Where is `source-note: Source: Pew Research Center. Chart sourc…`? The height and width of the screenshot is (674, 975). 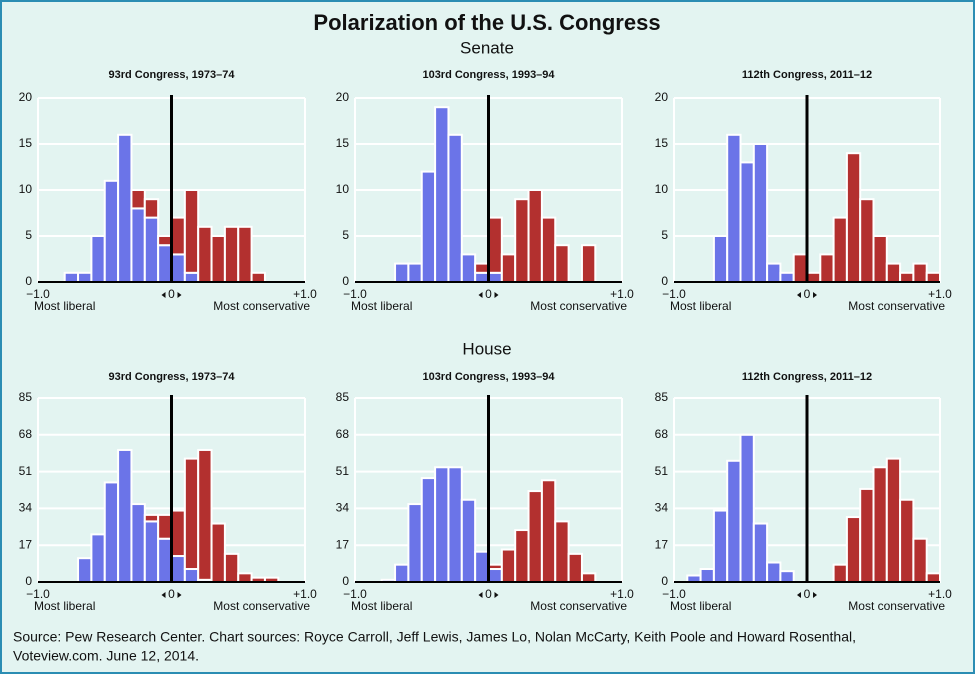
source-note: Source: Pew Research Center. Chart sourc… is located at coordinates (434, 637).